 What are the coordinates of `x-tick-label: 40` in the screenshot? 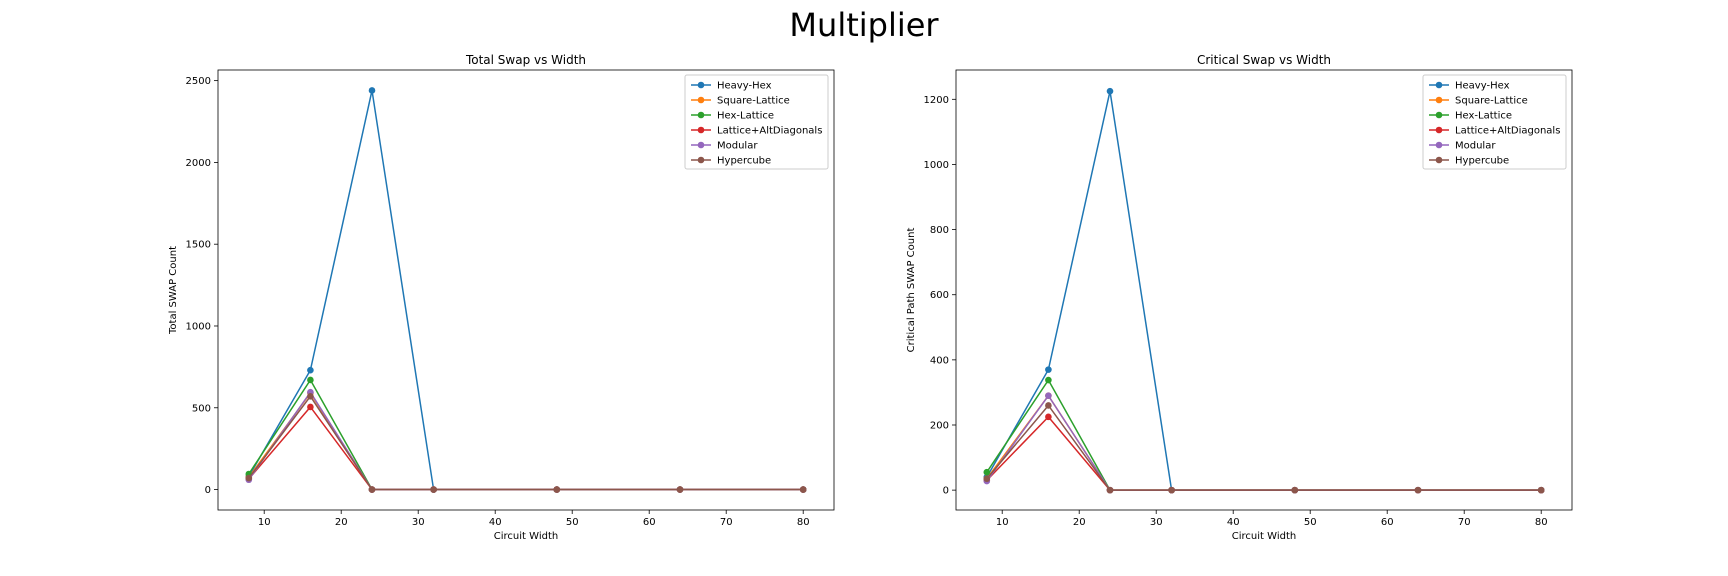 It's located at (495, 522).